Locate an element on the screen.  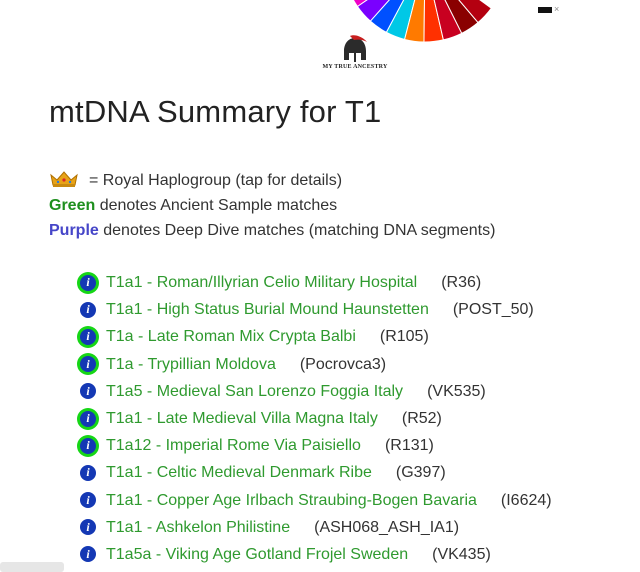
my-true-ancestry-logo: MY TRUE ANCESTRY is located at coordinates (355, 54).